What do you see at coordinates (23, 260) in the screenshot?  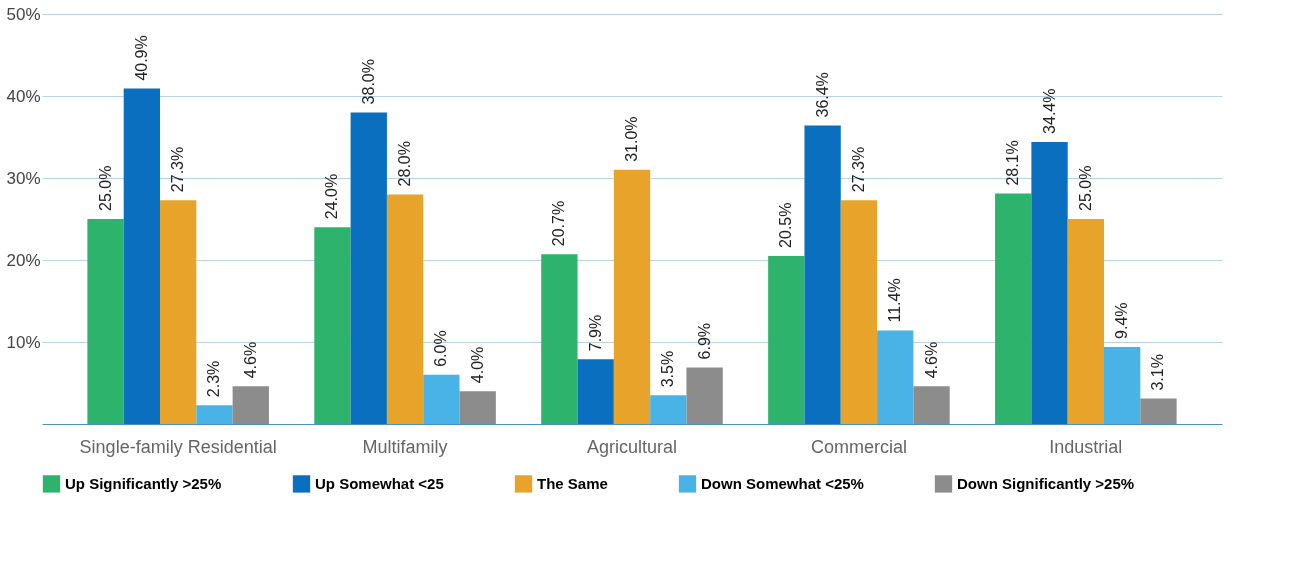 I see `y-tick-label: 20%` at bounding box center [23, 260].